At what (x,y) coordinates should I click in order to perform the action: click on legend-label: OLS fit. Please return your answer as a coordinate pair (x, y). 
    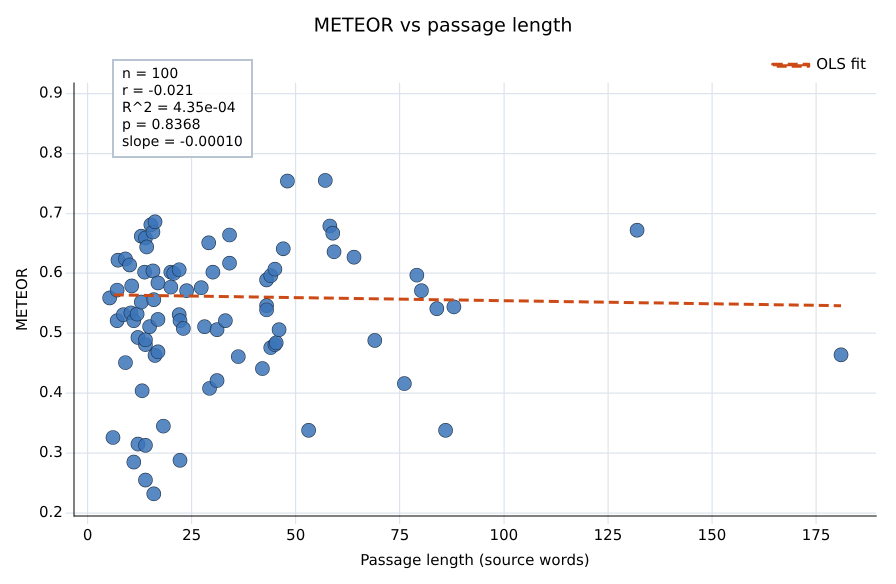
    Looking at the image, I should click on (841, 64).